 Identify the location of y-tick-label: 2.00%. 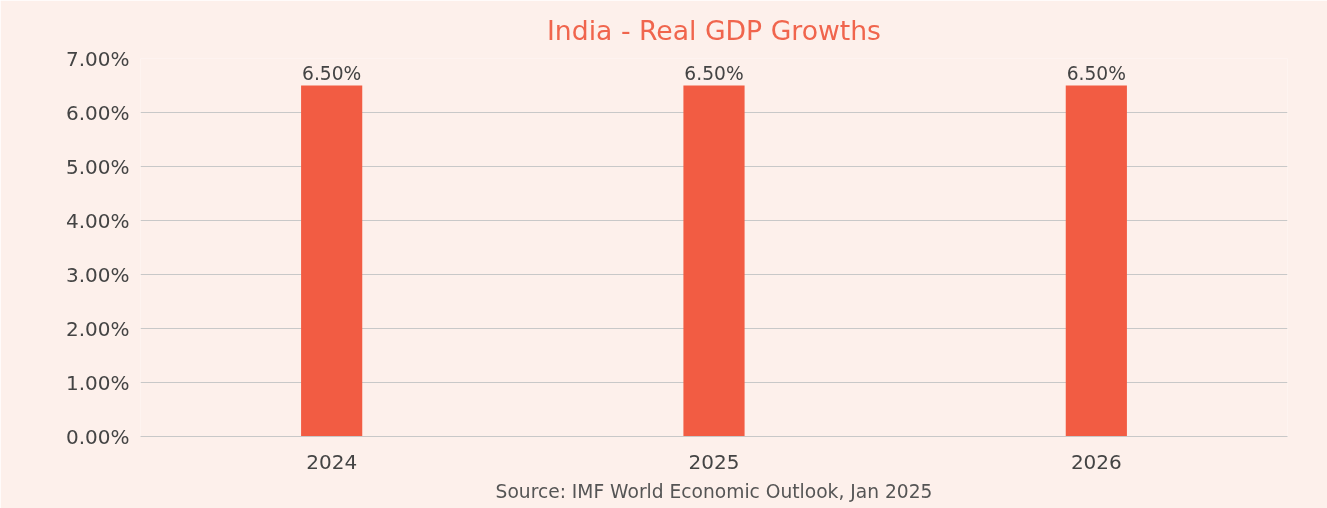
(97, 328).